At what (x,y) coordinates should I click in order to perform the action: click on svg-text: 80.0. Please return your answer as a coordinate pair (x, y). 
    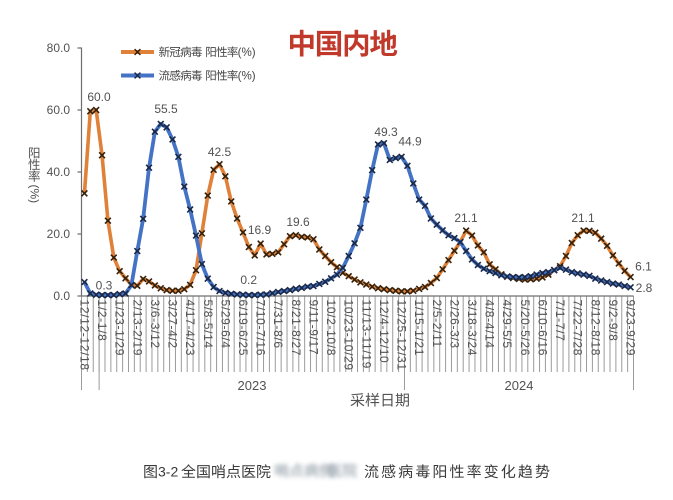
    Looking at the image, I should click on (59, 48).